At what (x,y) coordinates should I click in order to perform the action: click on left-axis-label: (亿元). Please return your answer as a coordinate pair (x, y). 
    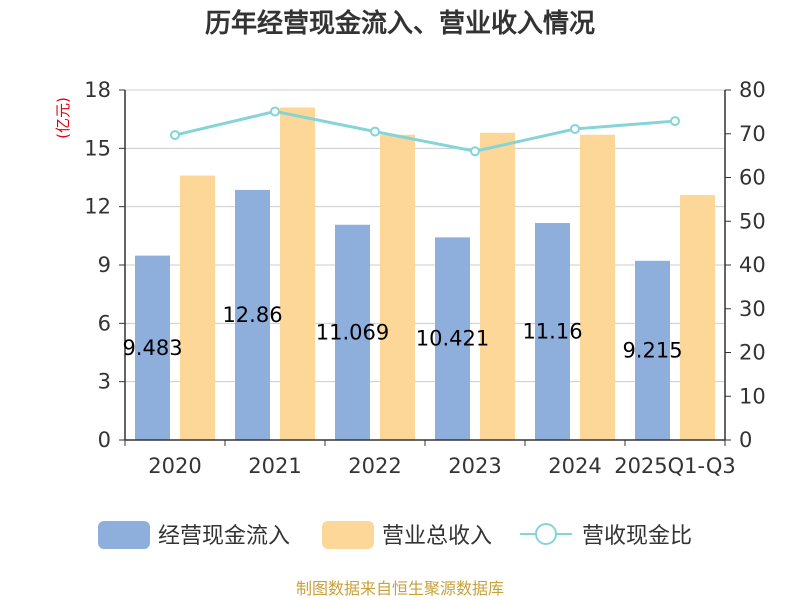
    Looking at the image, I should click on (63, 118).